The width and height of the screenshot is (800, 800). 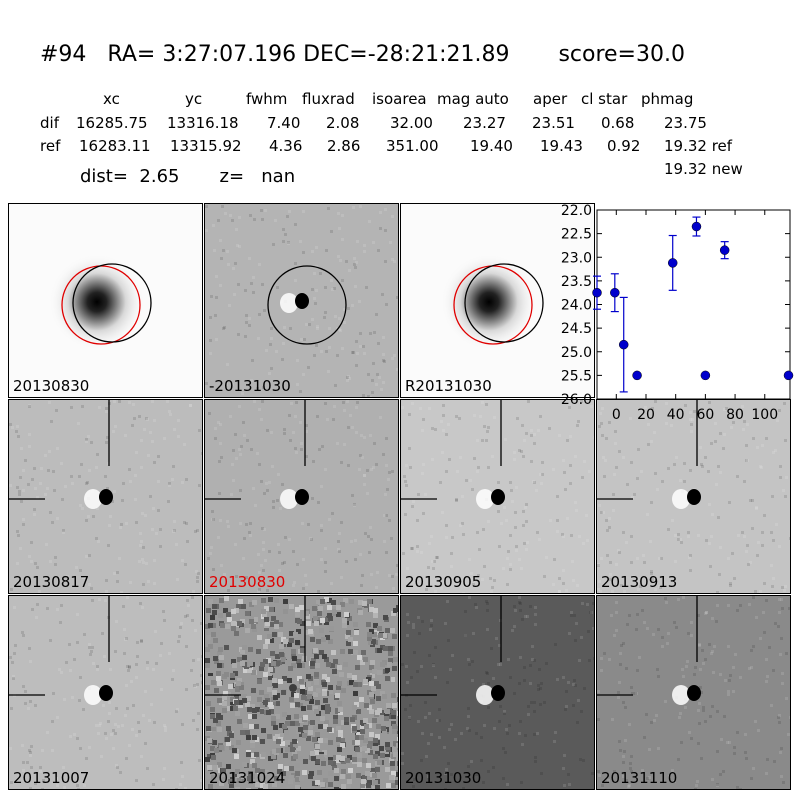 I want to click on dec-value: -28:21:21.89, so click(x=438, y=54).